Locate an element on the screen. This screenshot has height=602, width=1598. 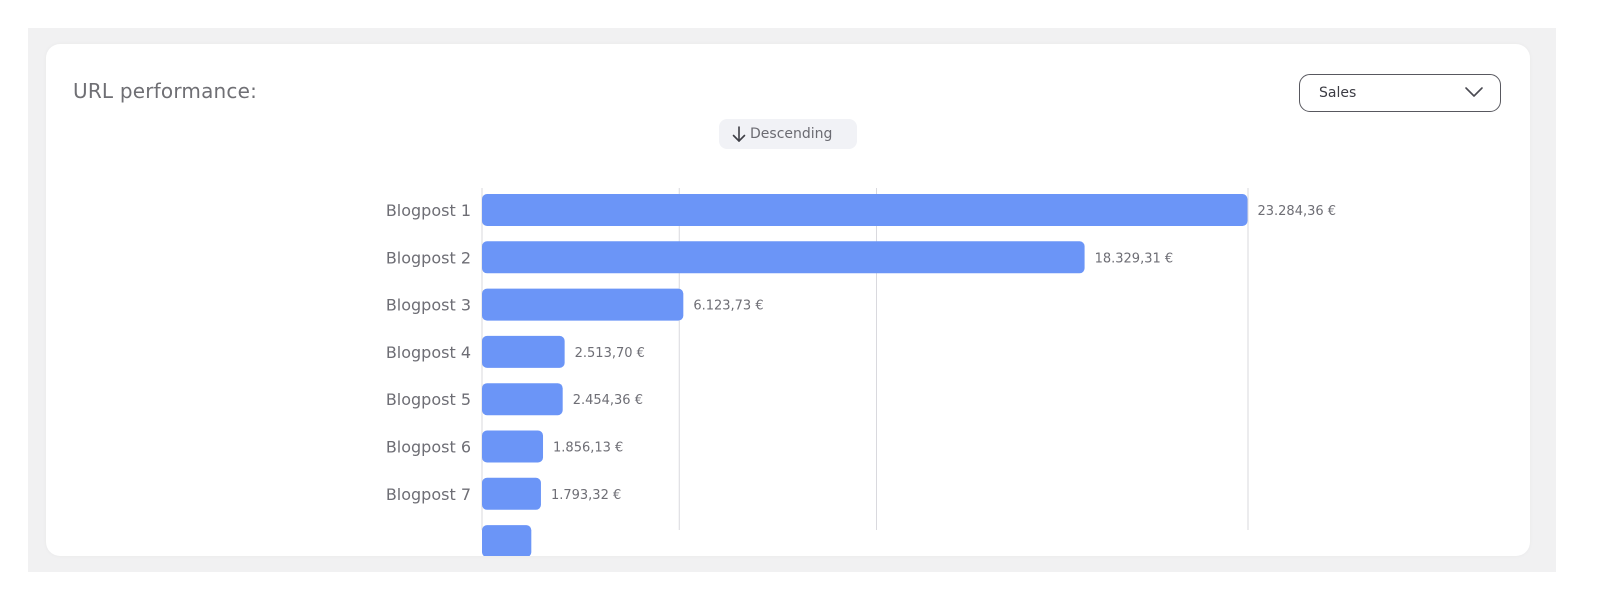
panel-title: URL performance: is located at coordinates (165, 91).